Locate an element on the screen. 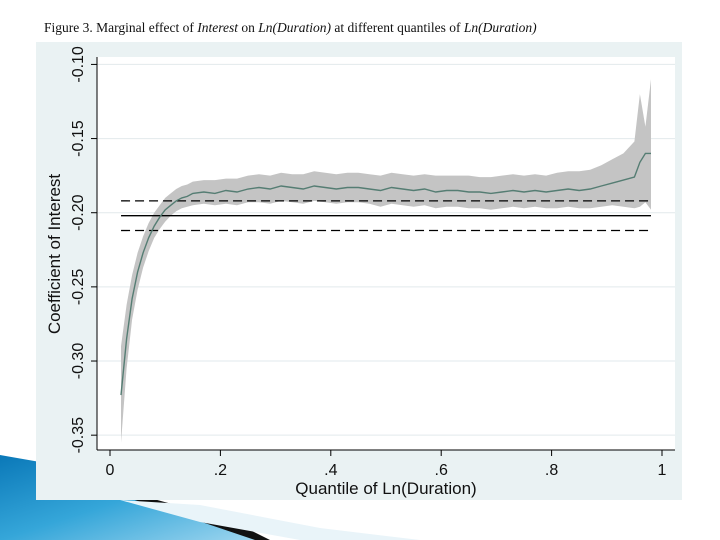  y-tick-label-5: -0.35 is located at coordinates (78, 435).